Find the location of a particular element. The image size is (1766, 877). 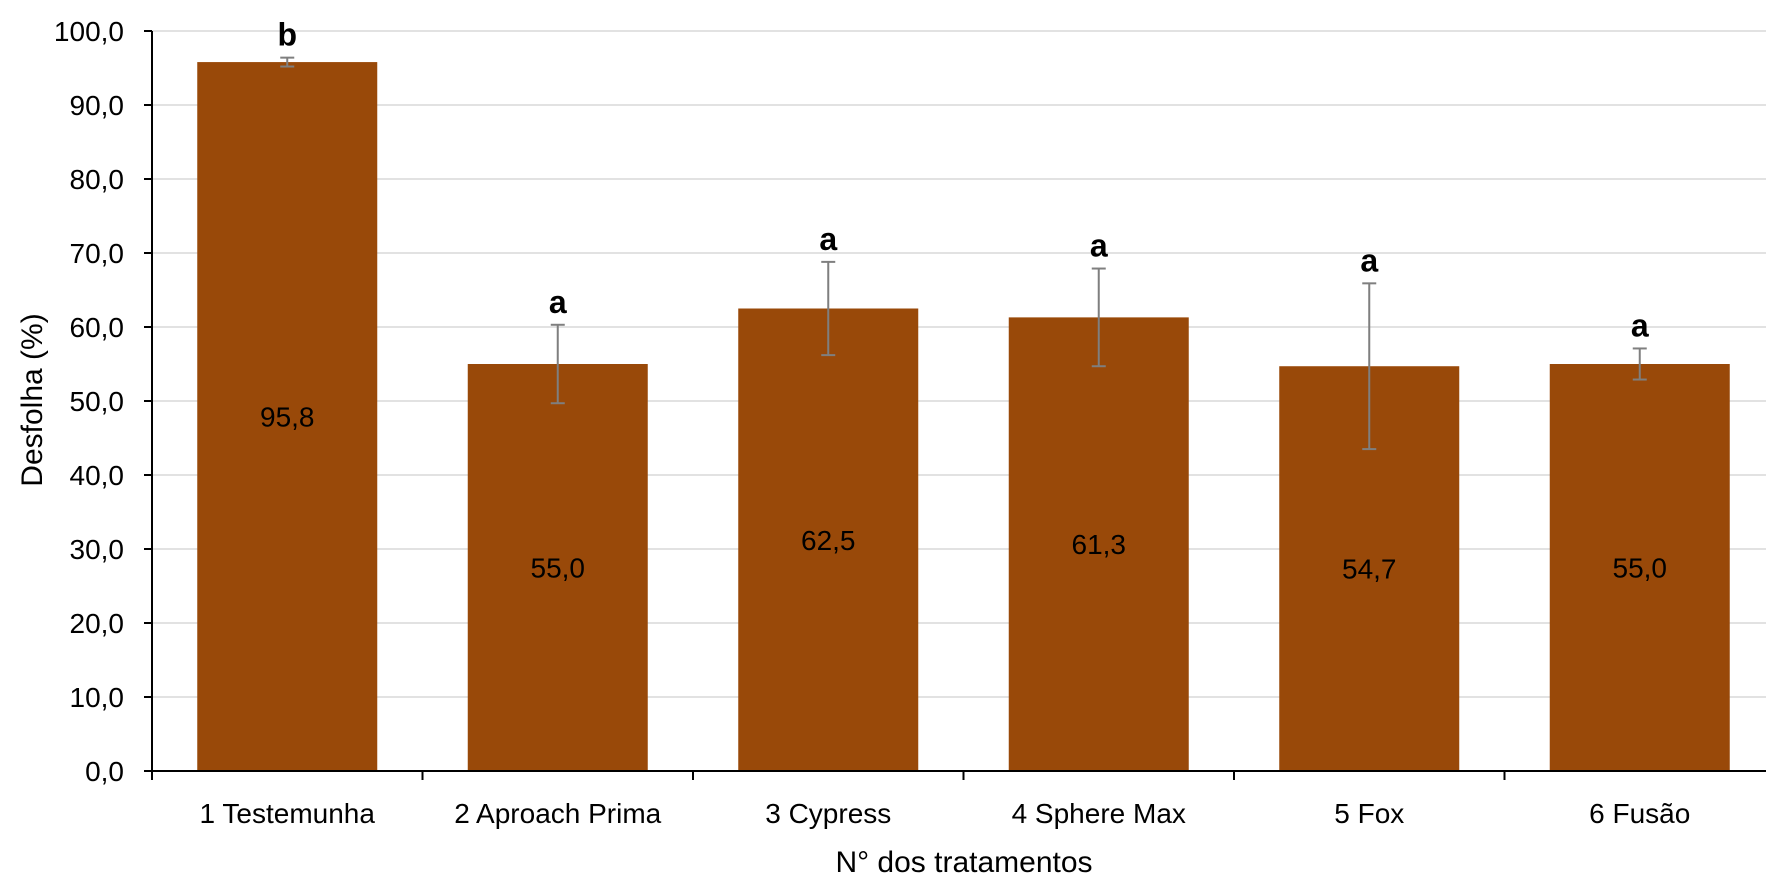

y-tick-label: 80,0 is located at coordinates (97, 179).